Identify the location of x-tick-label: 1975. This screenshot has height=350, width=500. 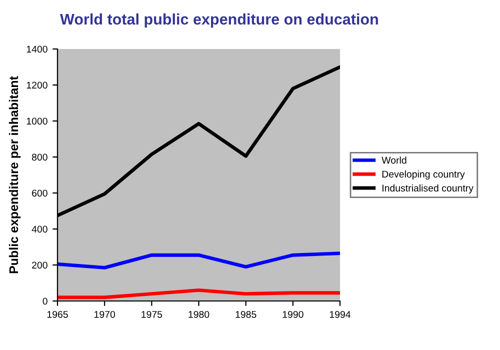
(152, 314).